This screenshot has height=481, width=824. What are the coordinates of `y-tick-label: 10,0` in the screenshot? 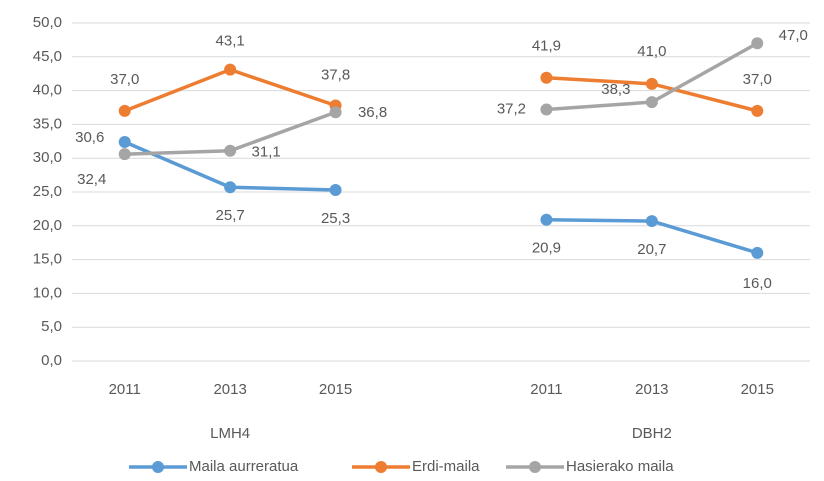 It's located at (47, 292).